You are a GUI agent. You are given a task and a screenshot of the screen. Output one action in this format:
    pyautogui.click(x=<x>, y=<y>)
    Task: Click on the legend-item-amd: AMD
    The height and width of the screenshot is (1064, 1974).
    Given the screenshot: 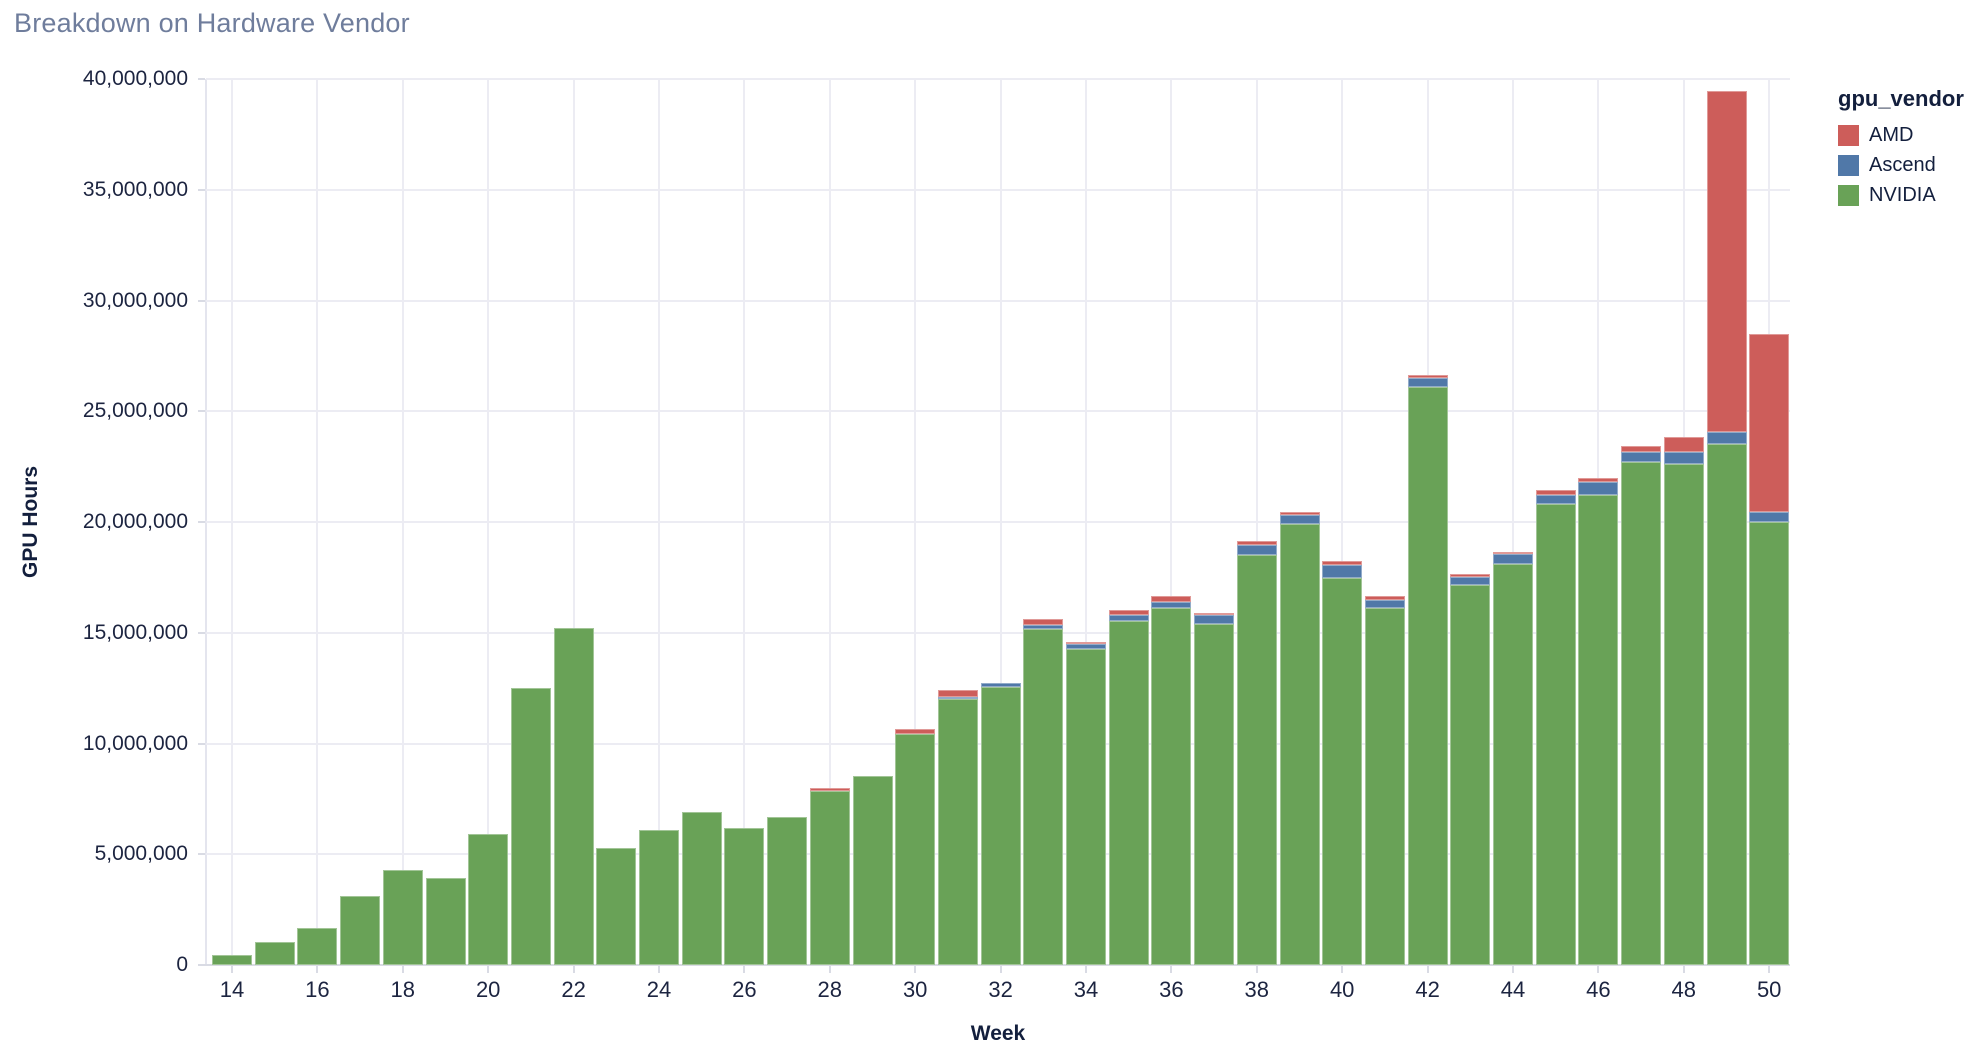 What is the action you would take?
    pyautogui.click(x=1904, y=135)
    